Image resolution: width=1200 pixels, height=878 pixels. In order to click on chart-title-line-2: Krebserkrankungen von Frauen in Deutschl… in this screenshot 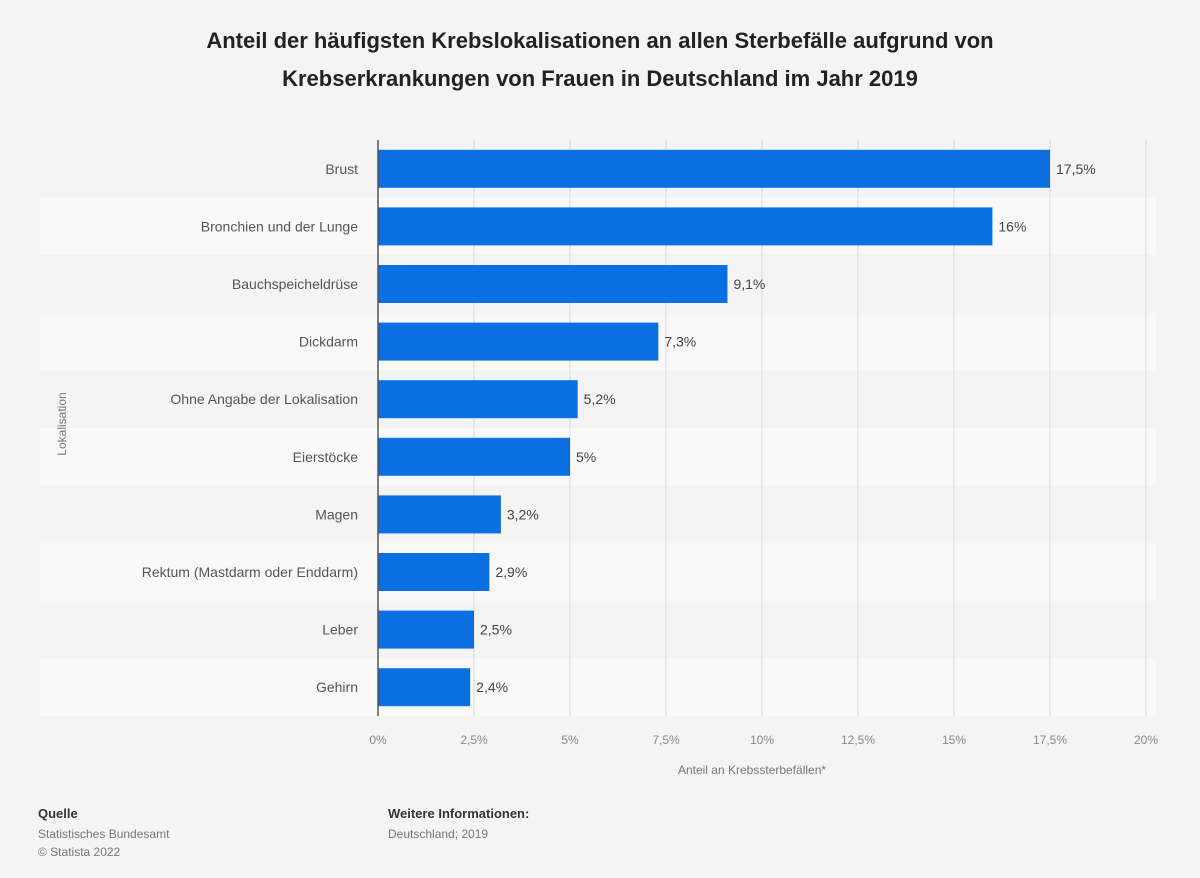, I will do `click(600, 78)`.